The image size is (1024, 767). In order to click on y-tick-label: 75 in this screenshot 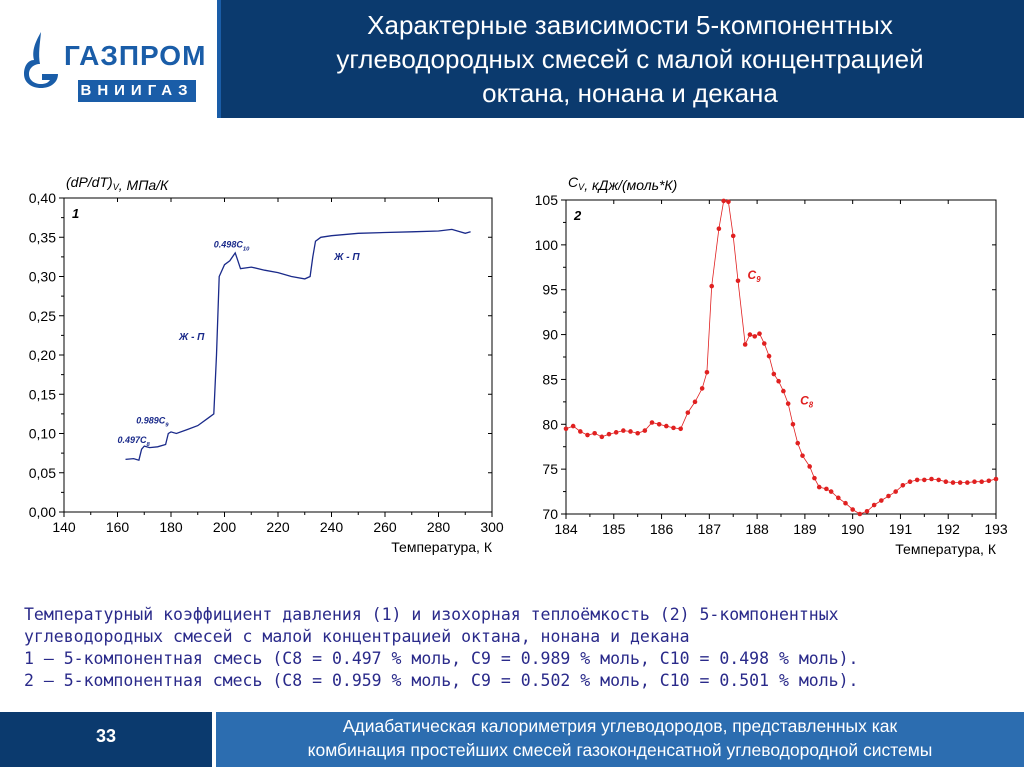, I will do `click(550, 469)`.